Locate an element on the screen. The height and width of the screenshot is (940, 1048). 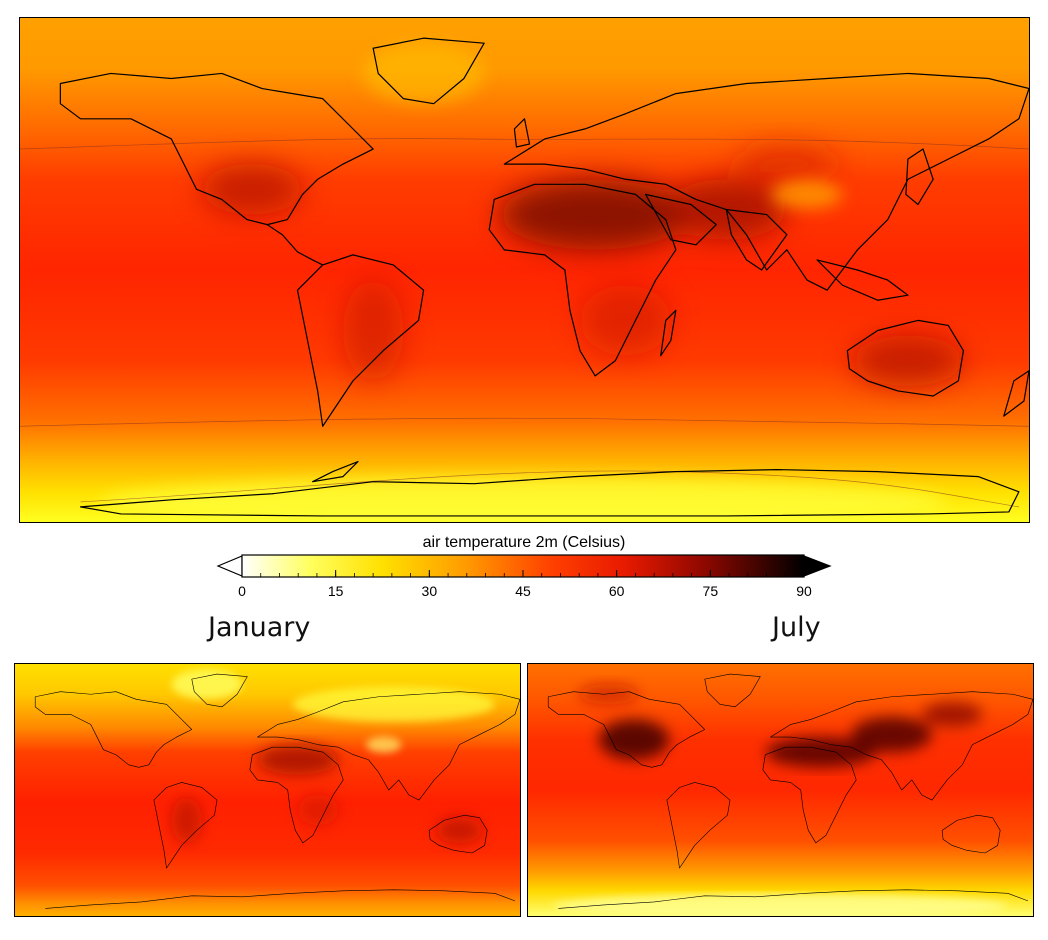
july-label: July is located at coordinates (796, 627).